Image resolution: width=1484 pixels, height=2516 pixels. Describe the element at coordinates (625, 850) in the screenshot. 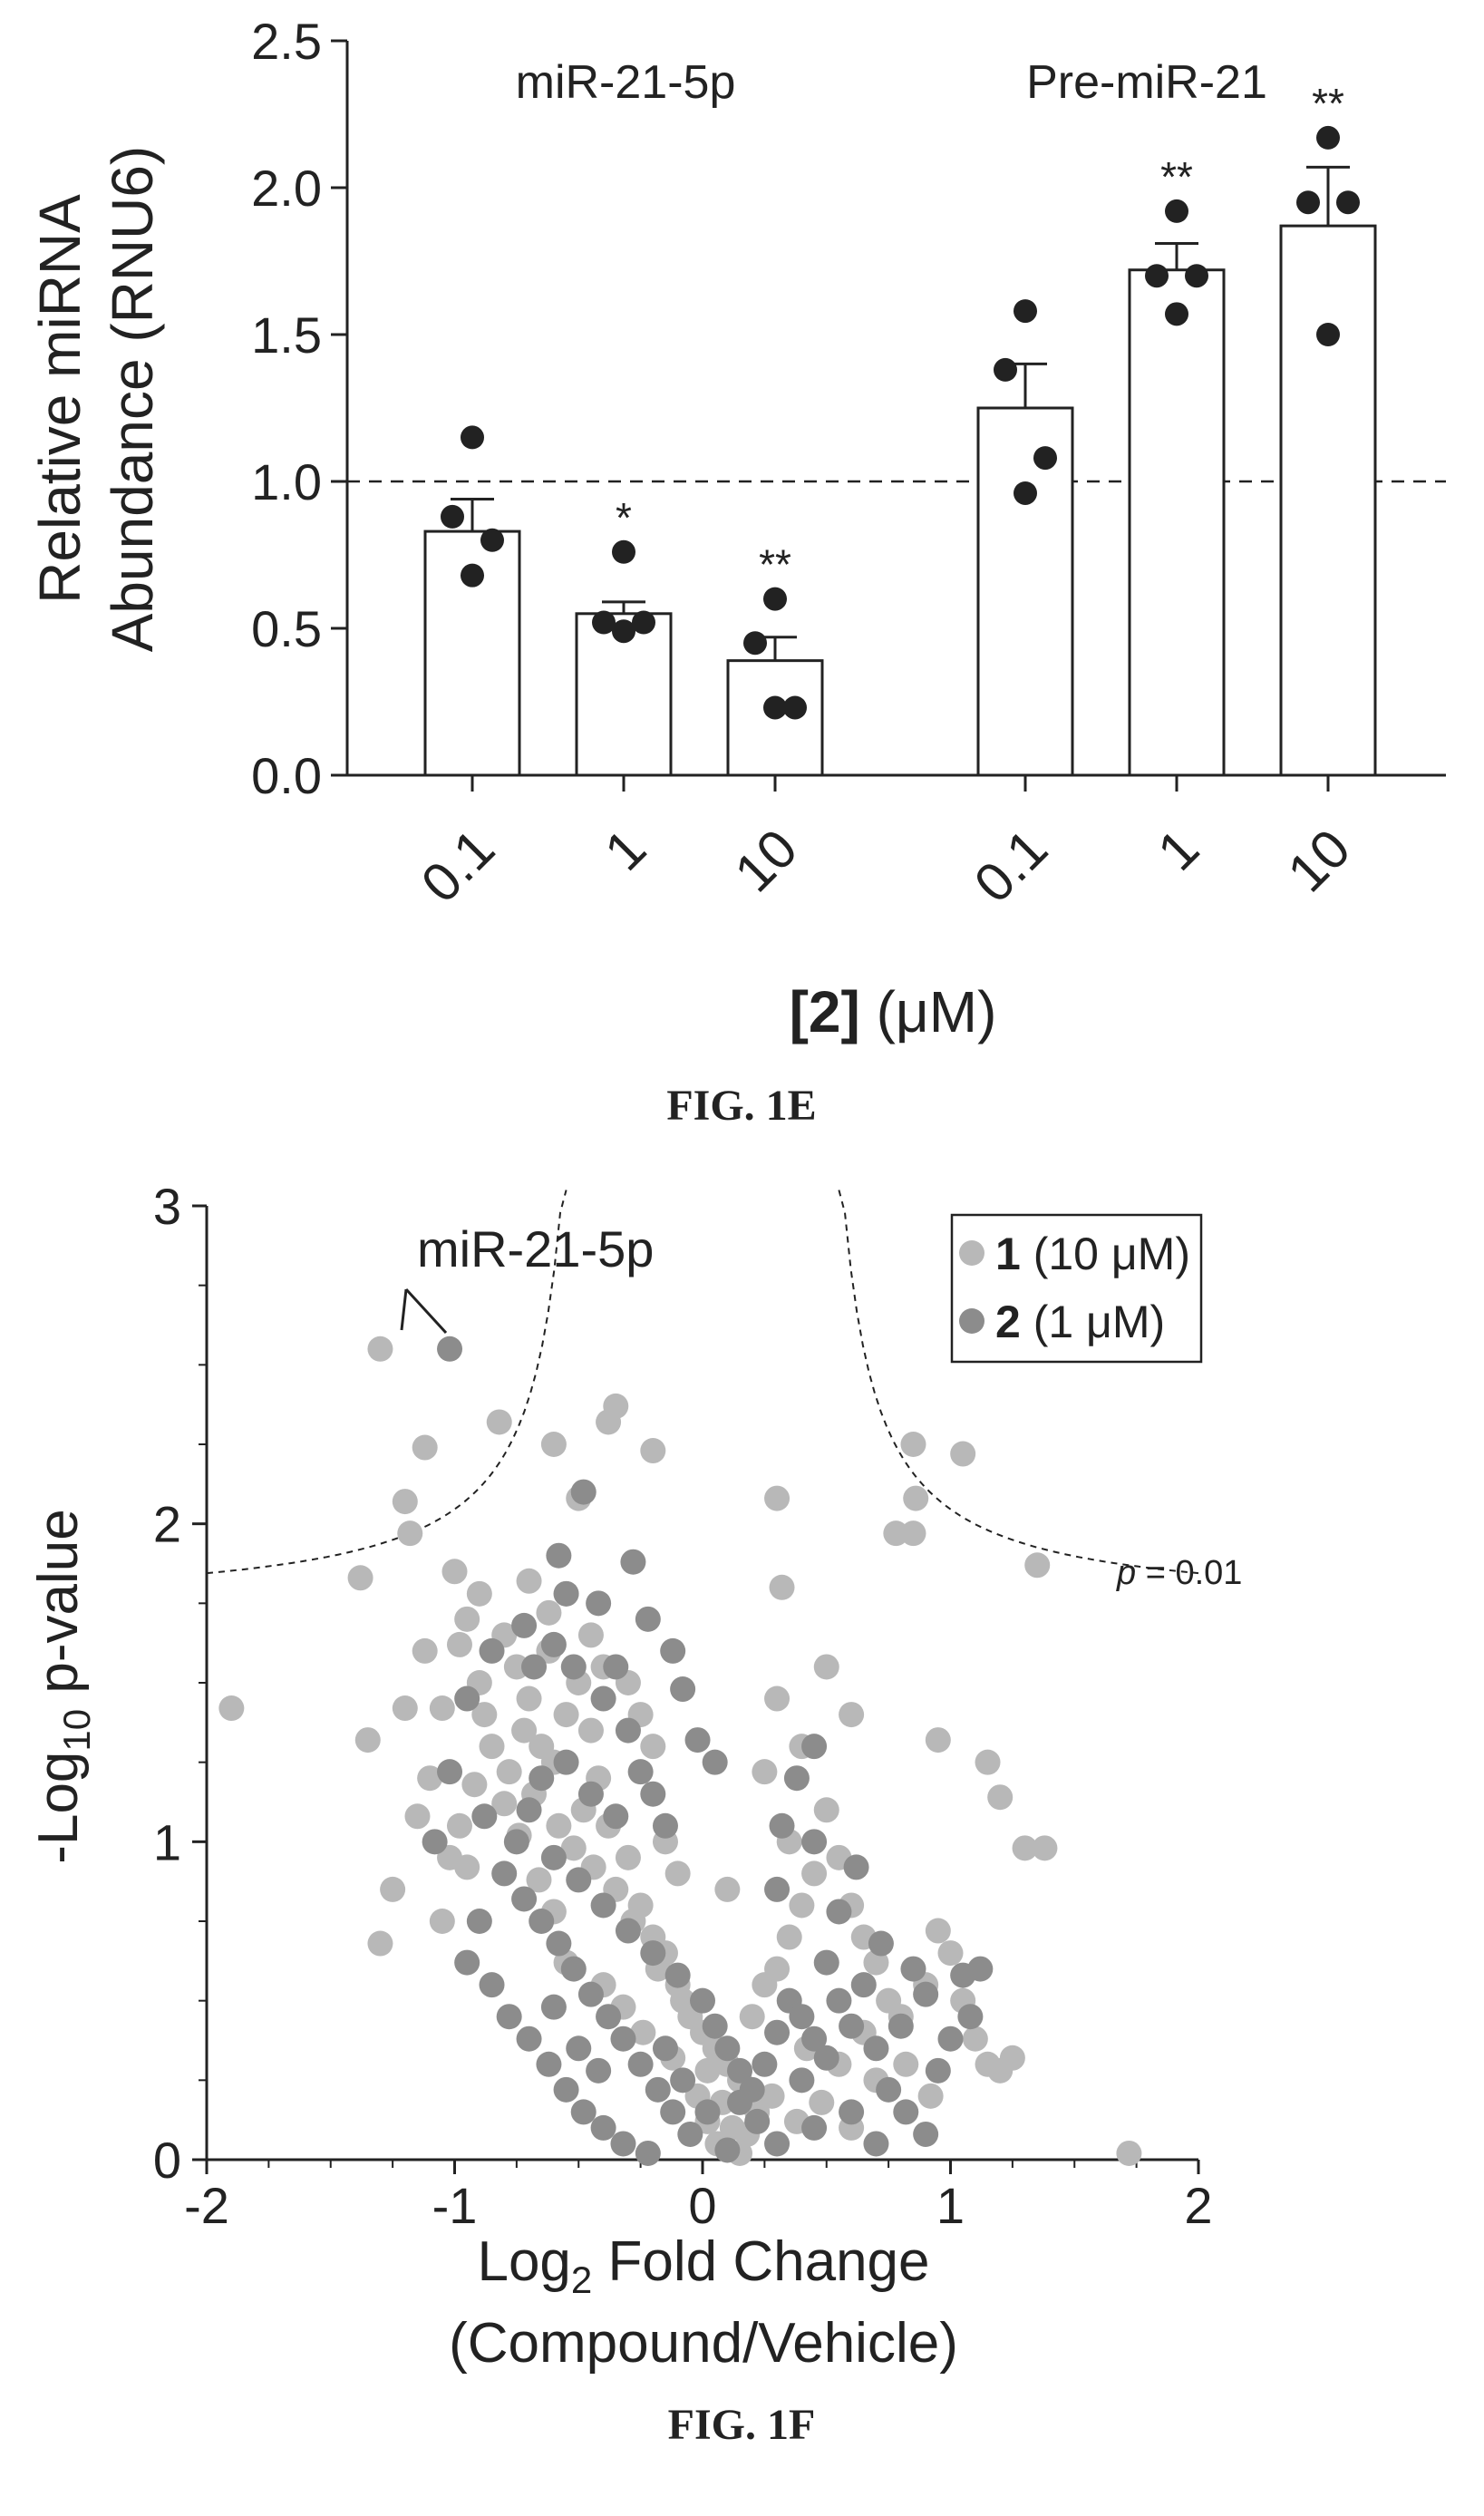

I see `bar-chart-x-tick-label: 1` at that location.